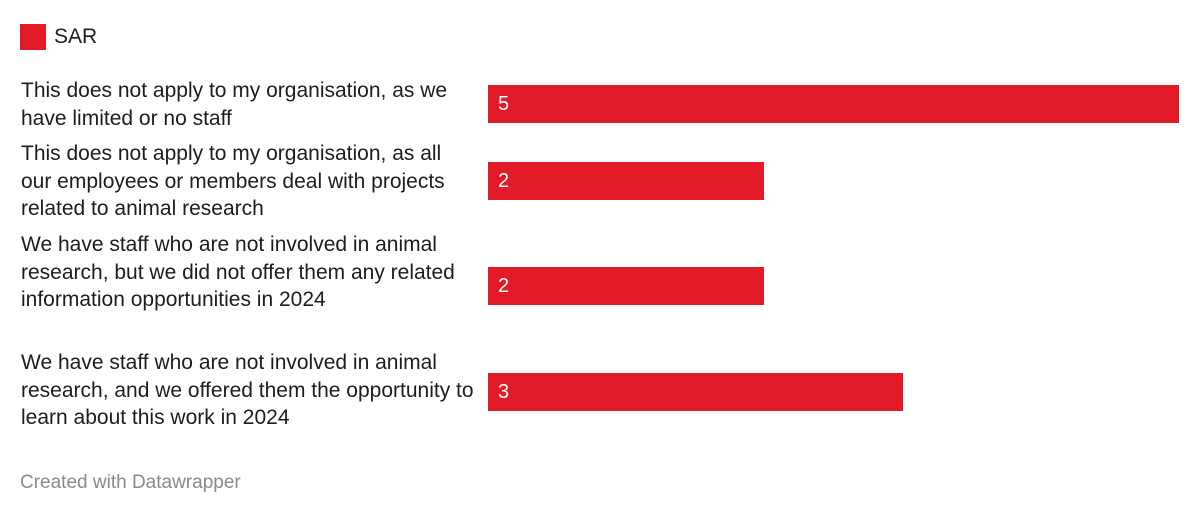 Image resolution: width=1200 pixels, height=518 pixels. I want to click on footer-credit: Created with Datawrapper, so click(130, 482).